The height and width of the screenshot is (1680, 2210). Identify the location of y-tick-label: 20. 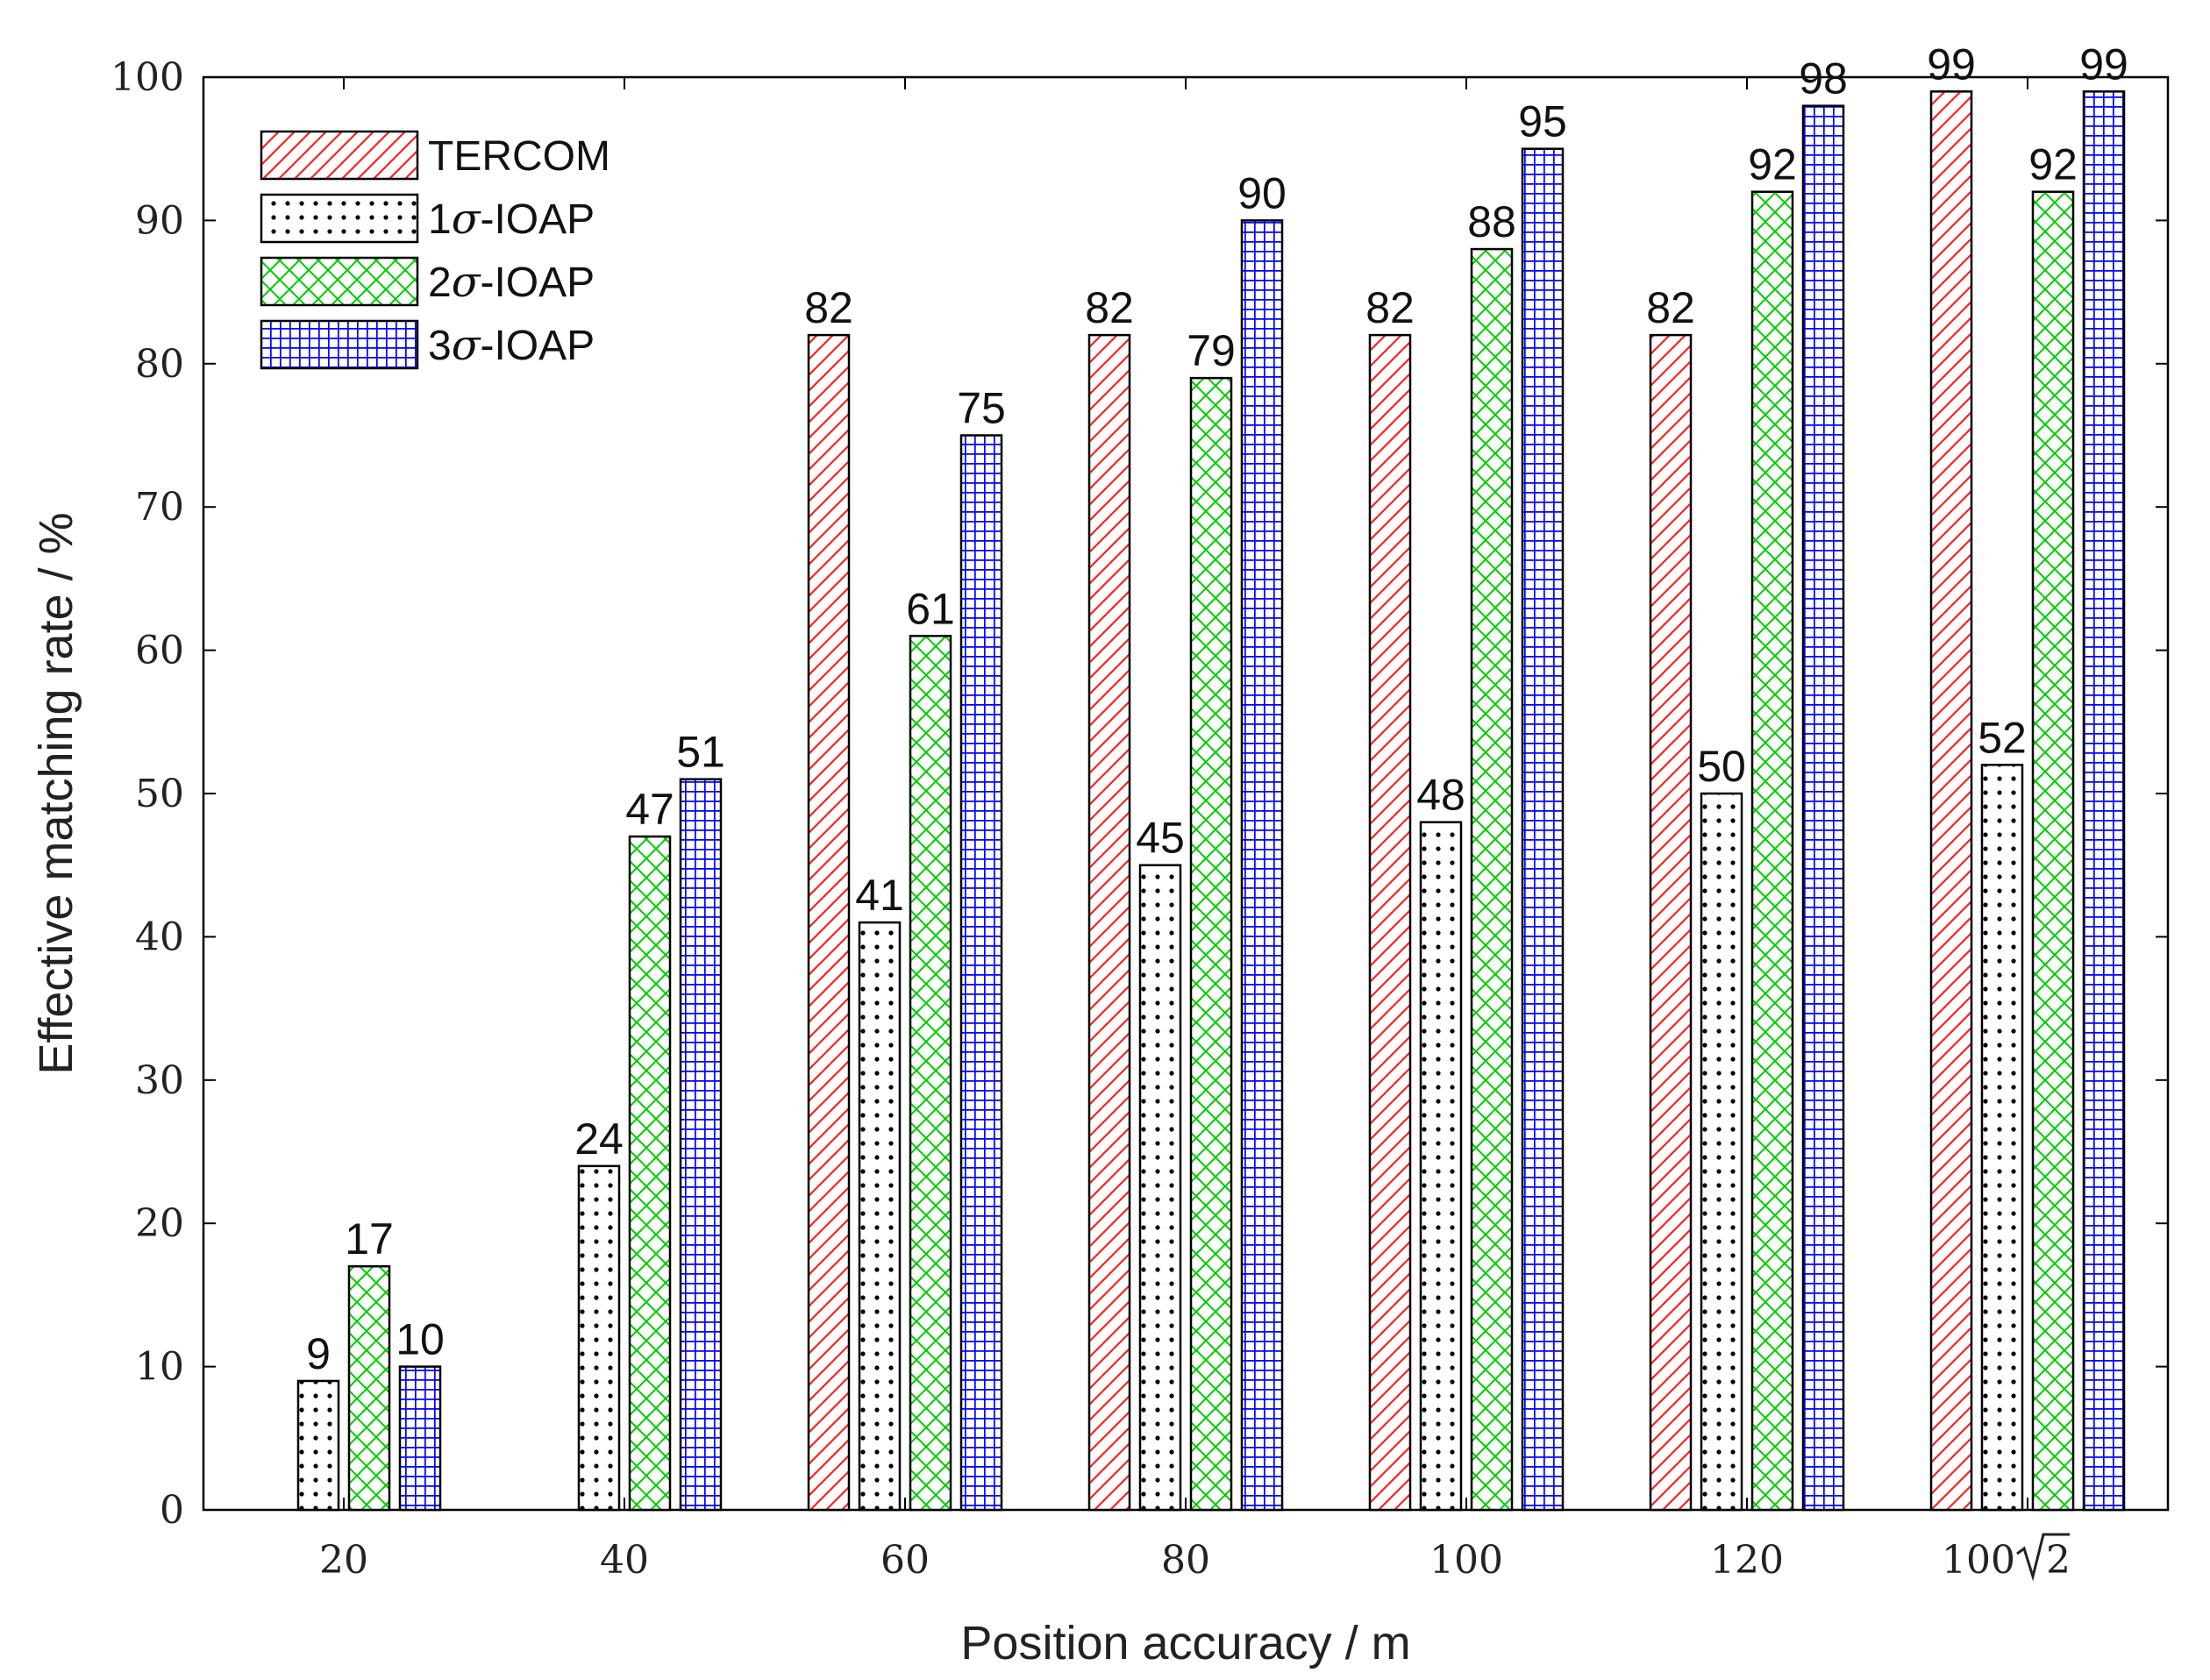
(159, 1223).